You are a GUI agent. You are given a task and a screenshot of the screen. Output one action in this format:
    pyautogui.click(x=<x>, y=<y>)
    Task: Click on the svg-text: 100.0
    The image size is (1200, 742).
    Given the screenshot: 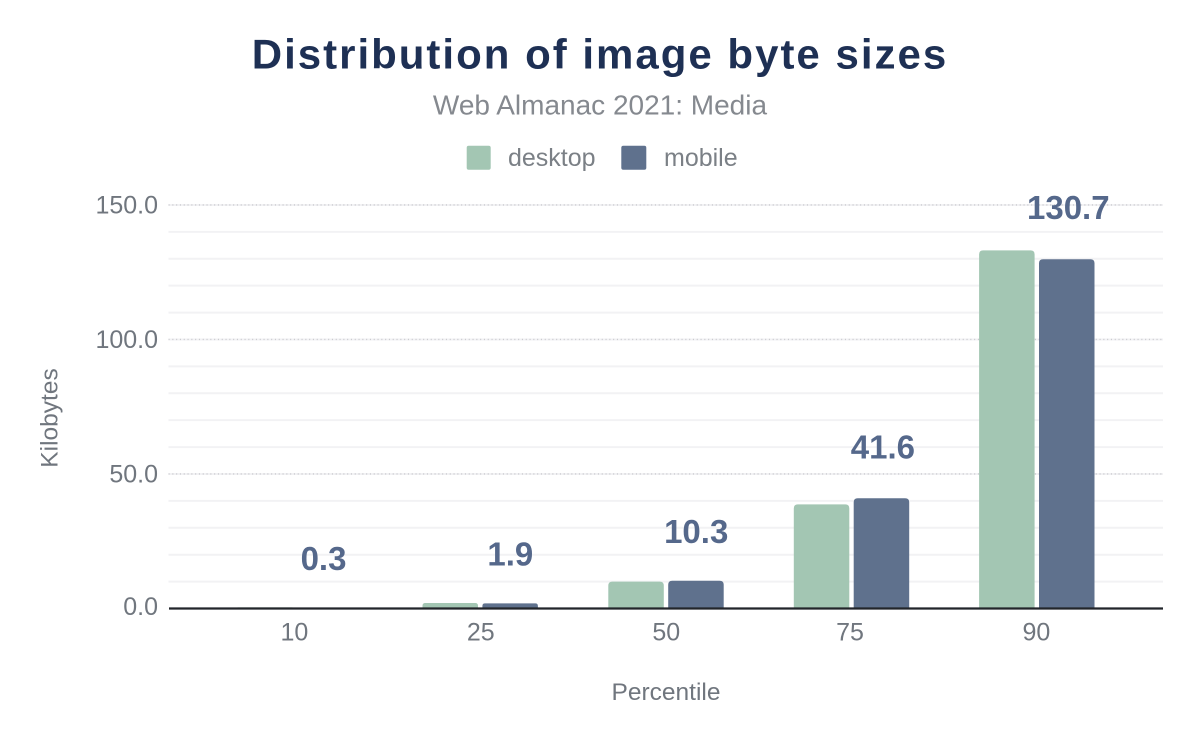 What is the action you would take?
    pyautogui.click(x=126, y=340)
    